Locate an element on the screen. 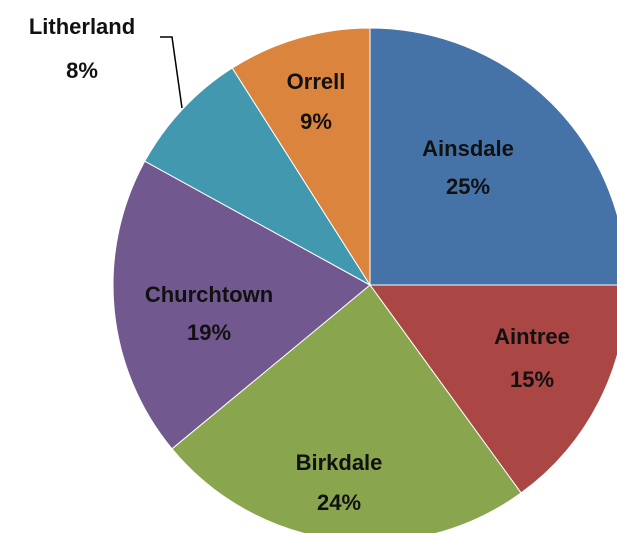 This screenshot has width=617, height=533. slice-label: Churchtown is located at coordinates (209, 294).